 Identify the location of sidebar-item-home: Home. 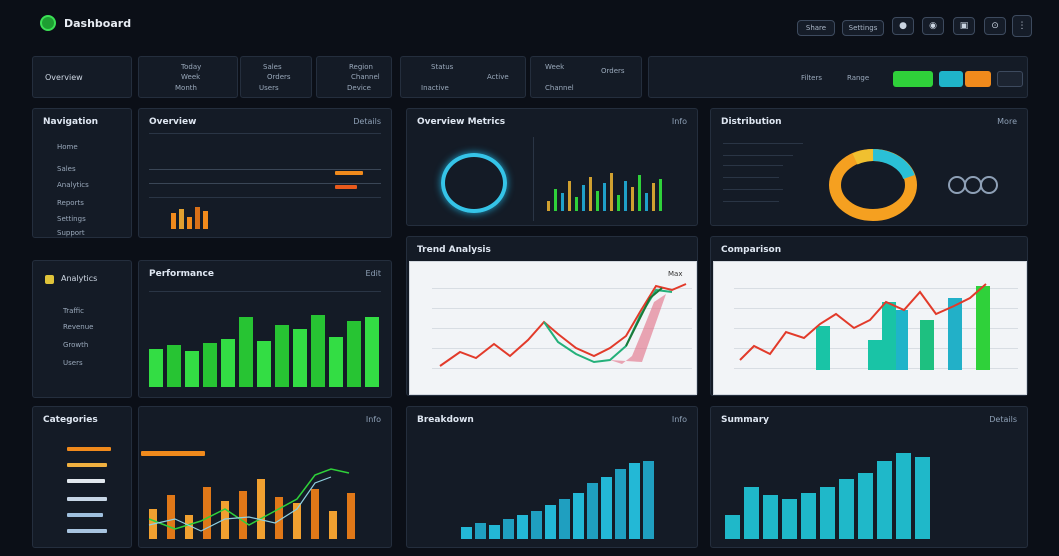
(67, 147).